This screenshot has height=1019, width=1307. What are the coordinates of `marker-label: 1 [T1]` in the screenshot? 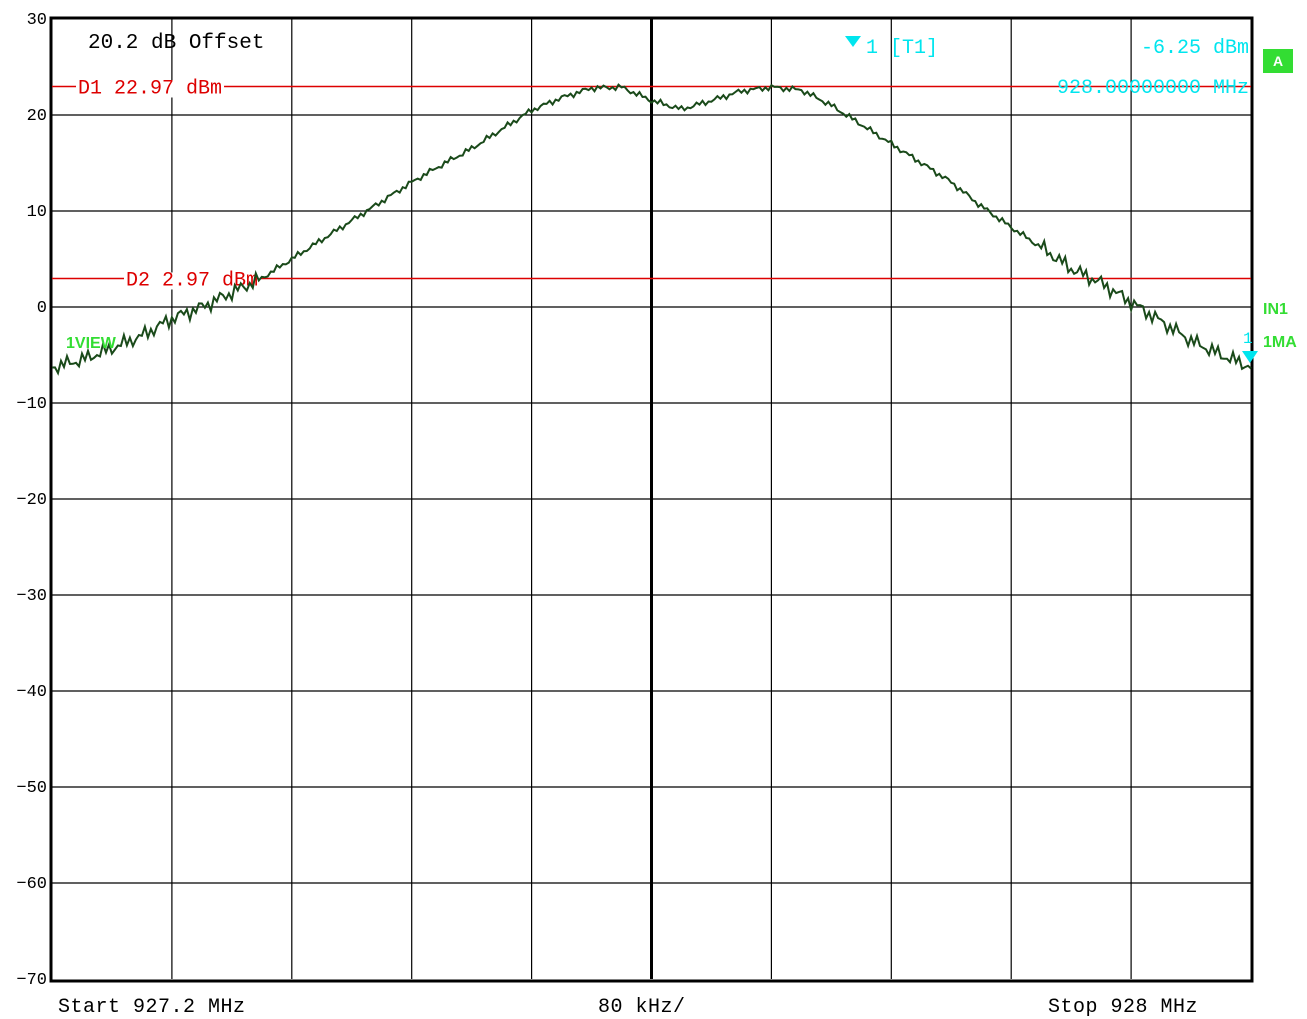 It's located at (902, 48).